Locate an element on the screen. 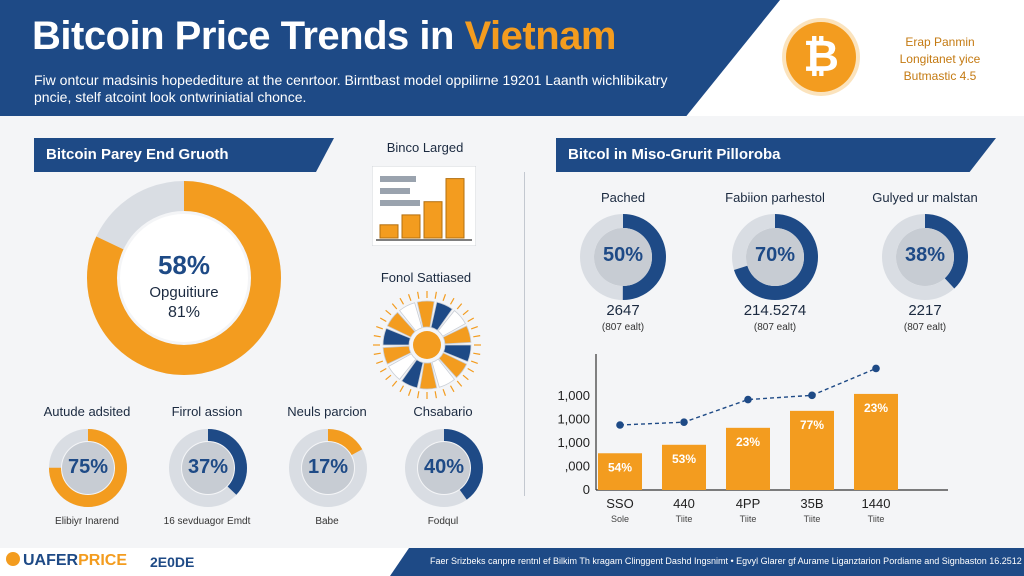 The height and width of the screenshot is (576, 1024). big-donut-center is located at coordinates (184, 278).